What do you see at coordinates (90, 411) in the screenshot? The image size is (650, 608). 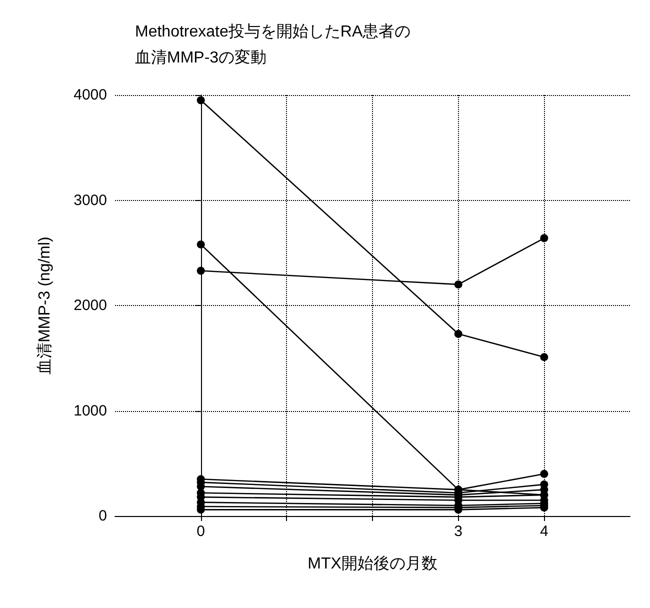 I see `y-tick-label: 1000` at bounding box center [90, 411].